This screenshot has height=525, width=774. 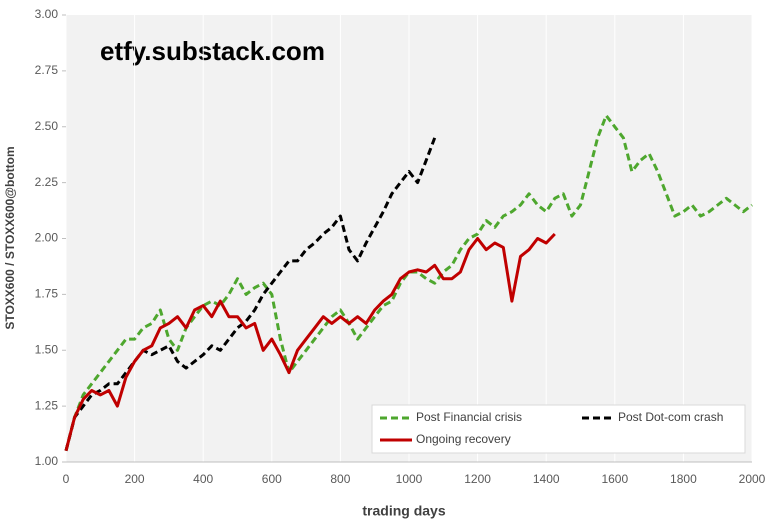 What do you see at coordinates (463, 439) in the screenshot?
I see `legend-label: Ongoing recovery` at bounding box center [463, 439].